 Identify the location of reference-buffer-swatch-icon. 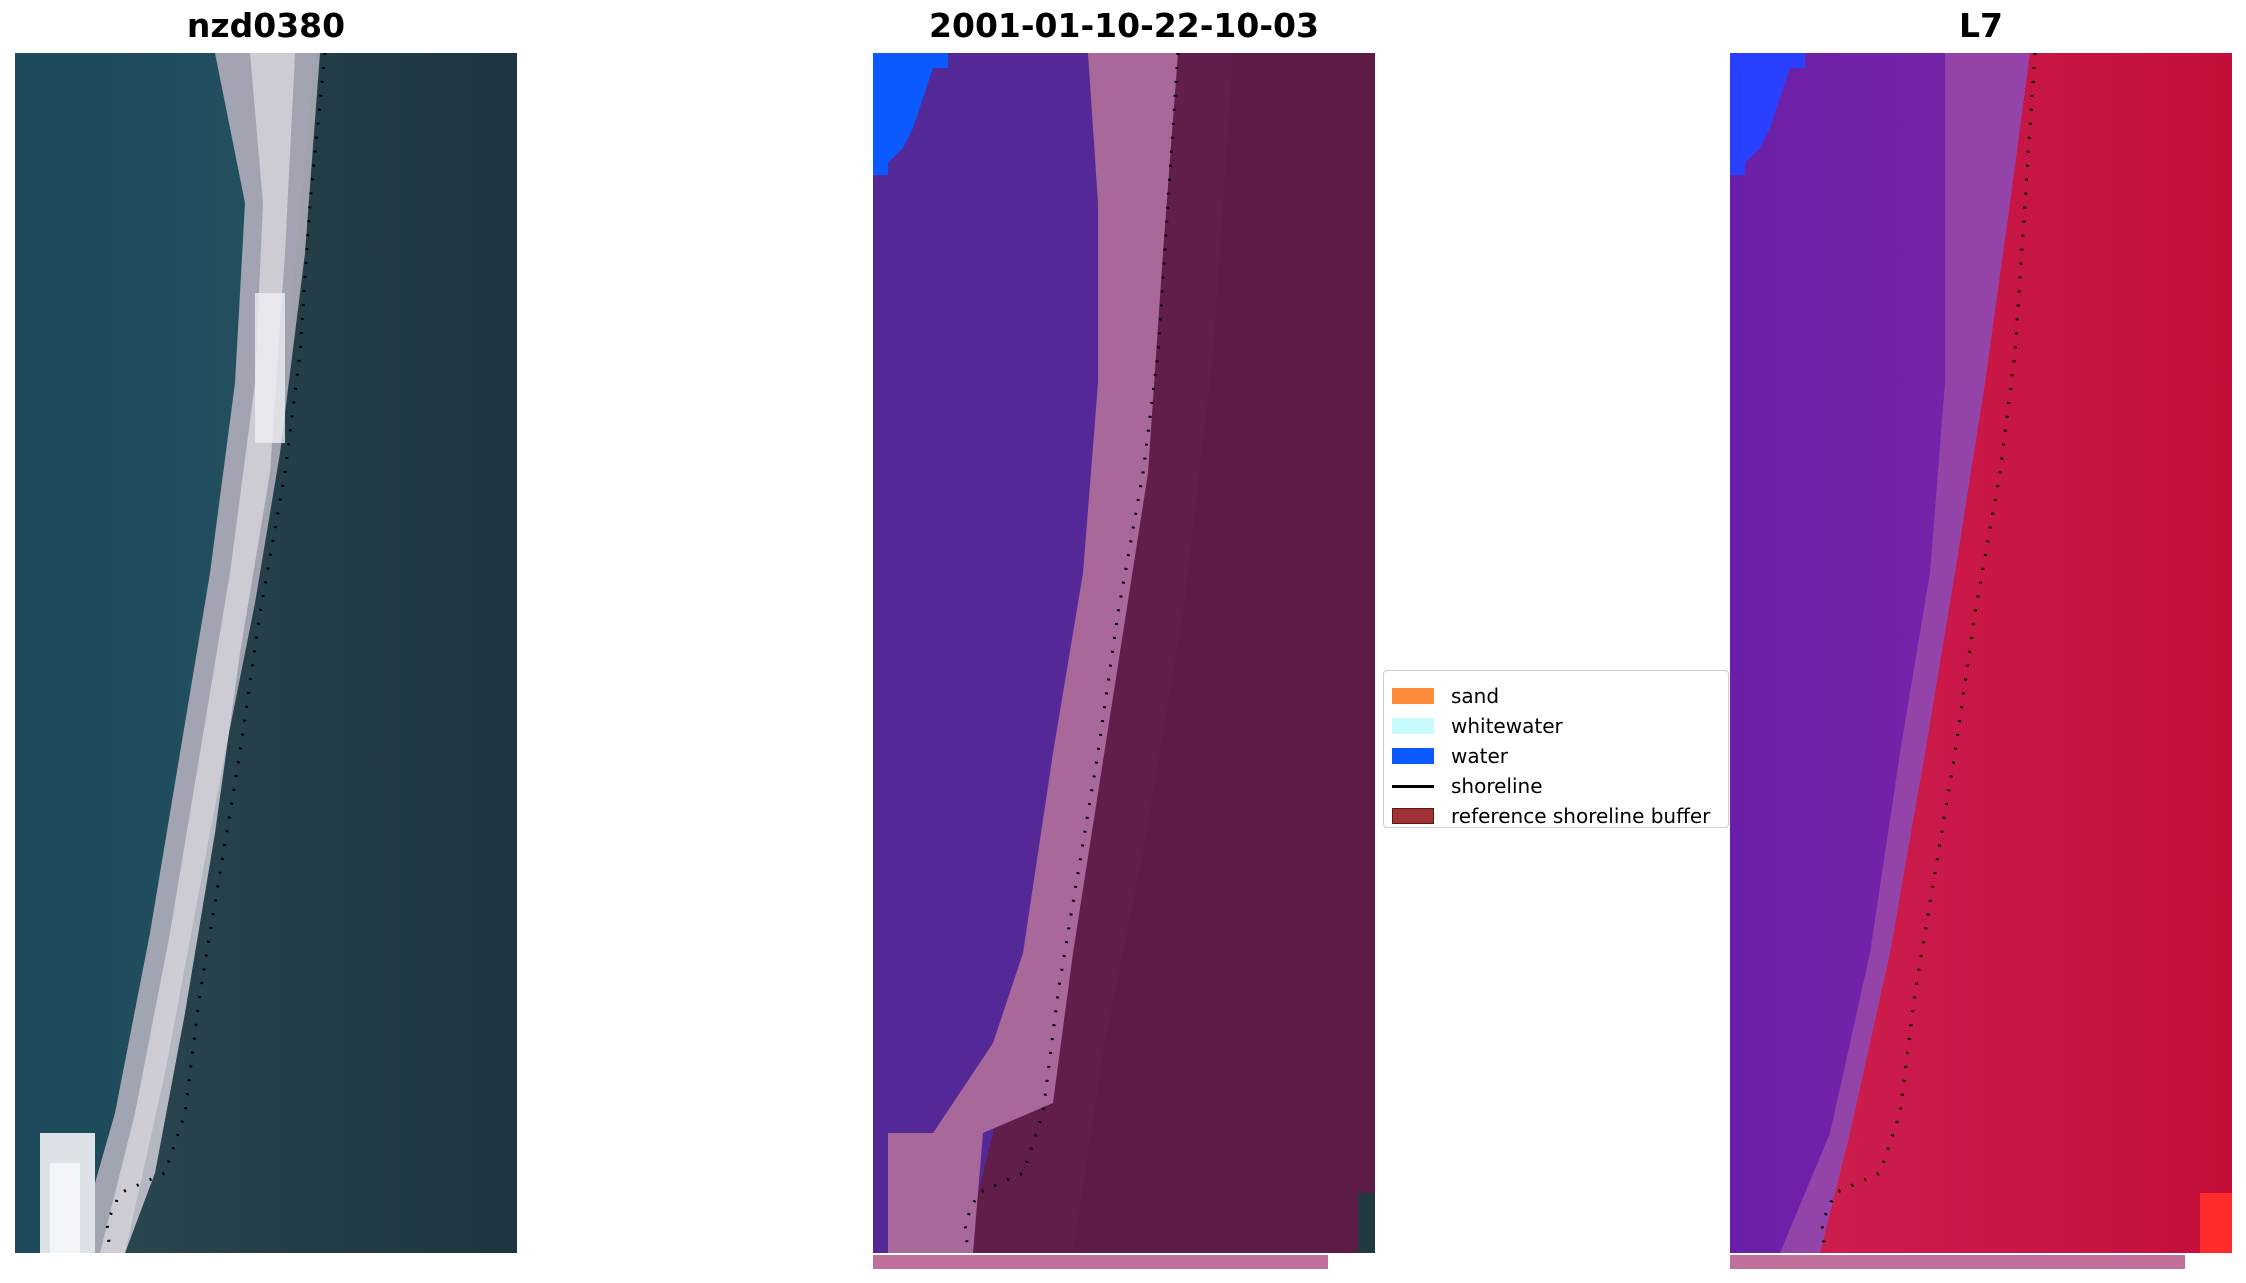
(1413, 816).